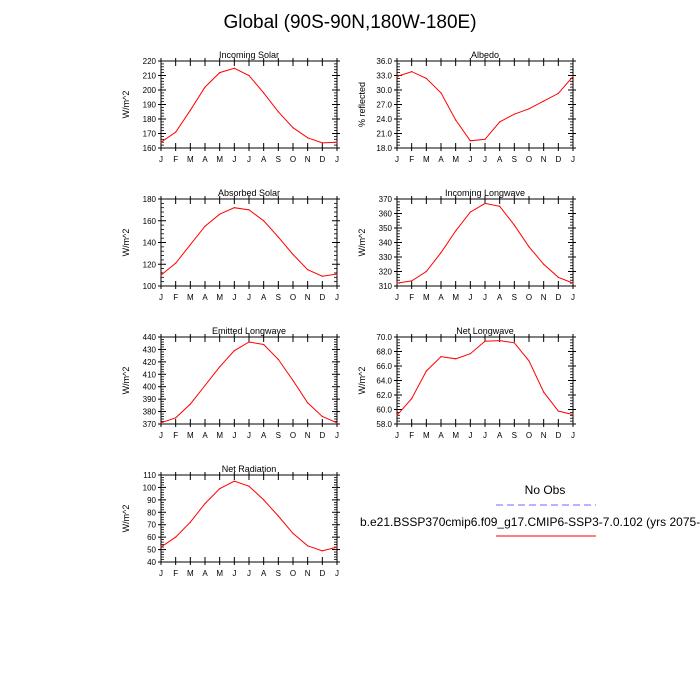  I want to click on y-tick-label: 330, so click(386, 257).